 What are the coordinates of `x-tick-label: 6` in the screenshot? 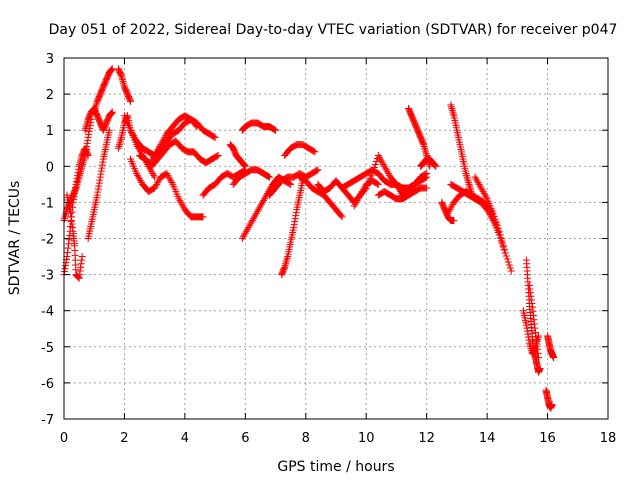 It's located at (245, 438).